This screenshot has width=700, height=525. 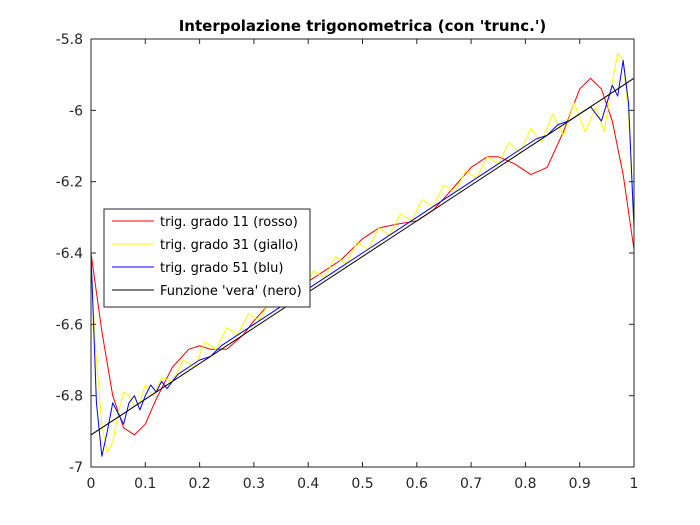 I want to click on y-tick-label: -6.4, so click(x=69, y=254).